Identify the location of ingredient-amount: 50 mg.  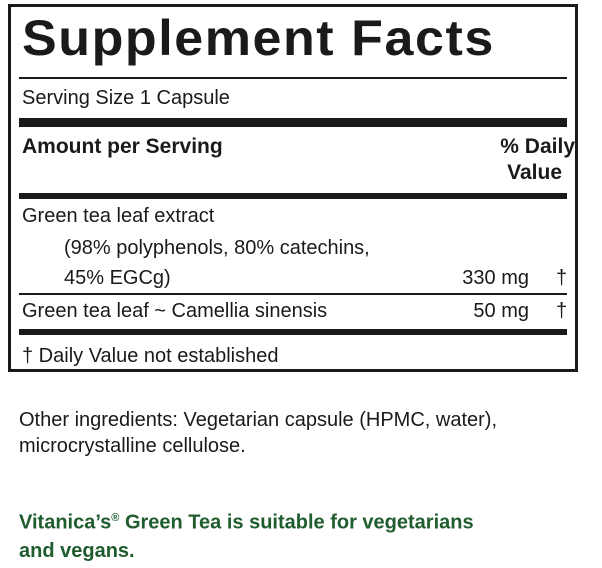
(501, 311).